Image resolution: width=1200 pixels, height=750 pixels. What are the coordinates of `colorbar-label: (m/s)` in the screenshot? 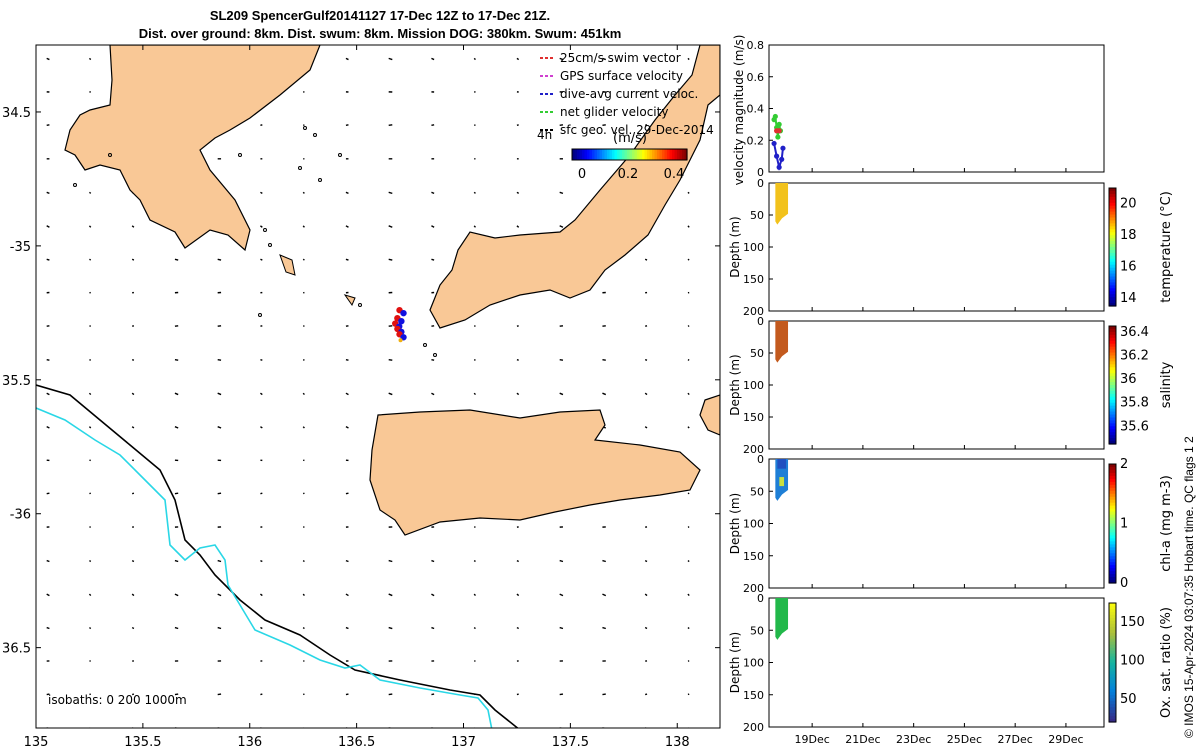 It's located at (630, 138).